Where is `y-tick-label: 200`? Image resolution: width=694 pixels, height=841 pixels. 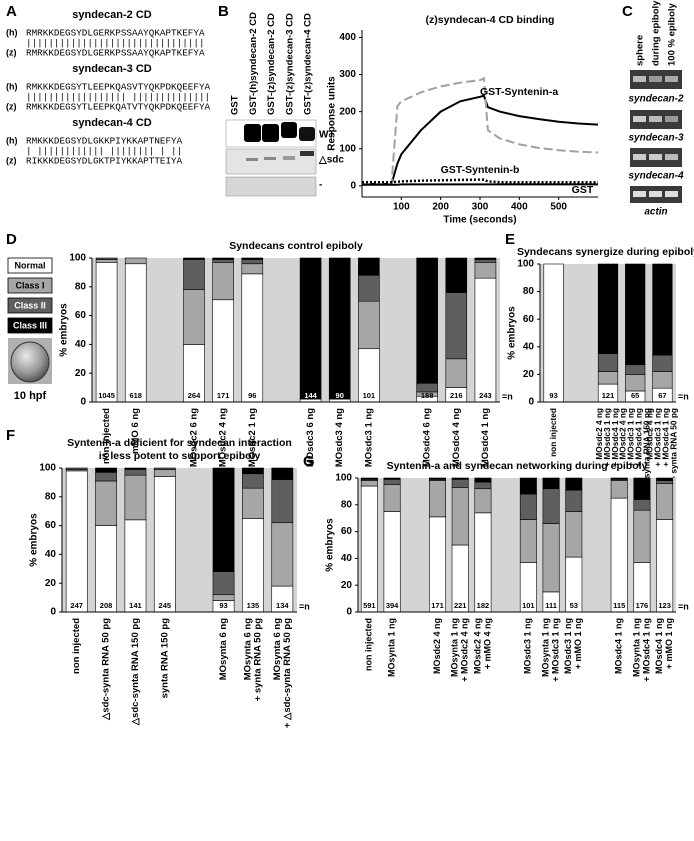 y-tick-label: 200 is located at coordinates (347, 111).